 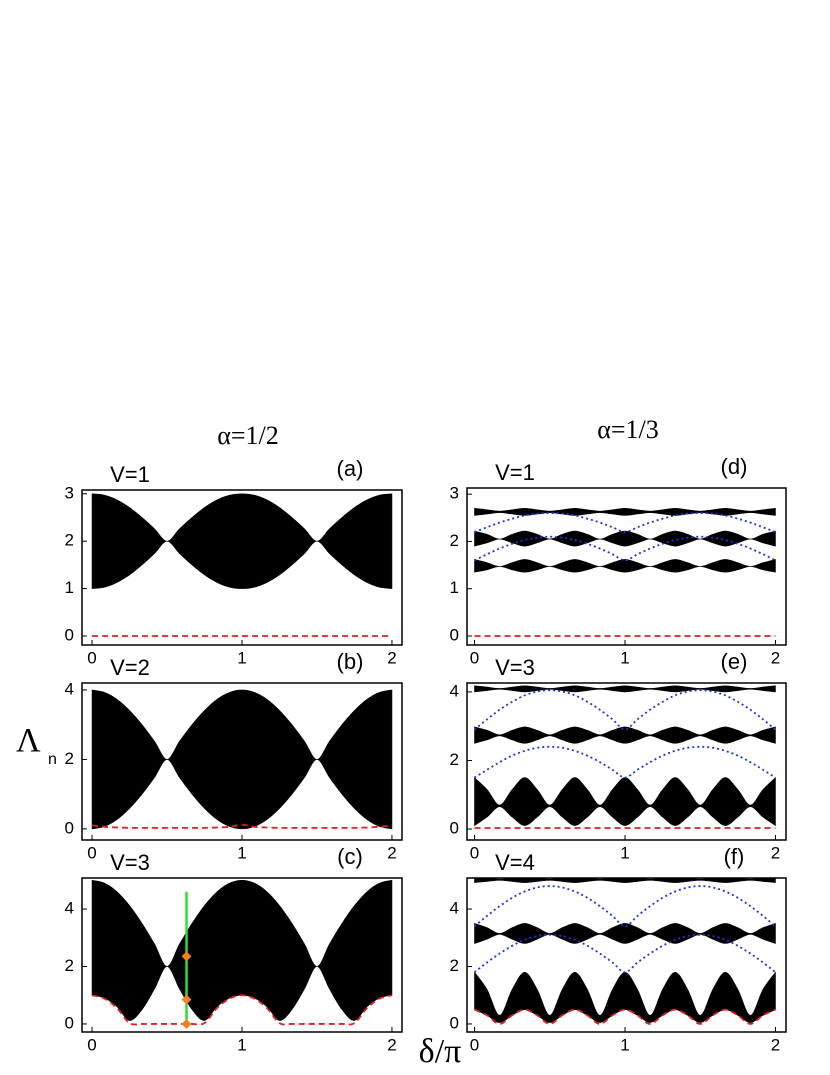 I want to click on column-title: α=1/3, so click(x=628, y=429).